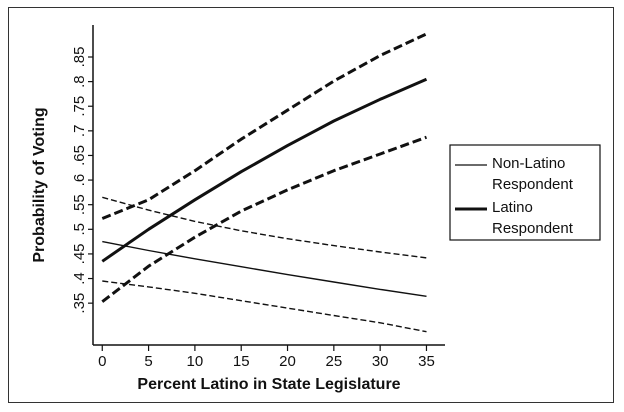  Describe the element at coordinates (287, 361) in the screenshot. I see `x-tick-label: 20` at that location.